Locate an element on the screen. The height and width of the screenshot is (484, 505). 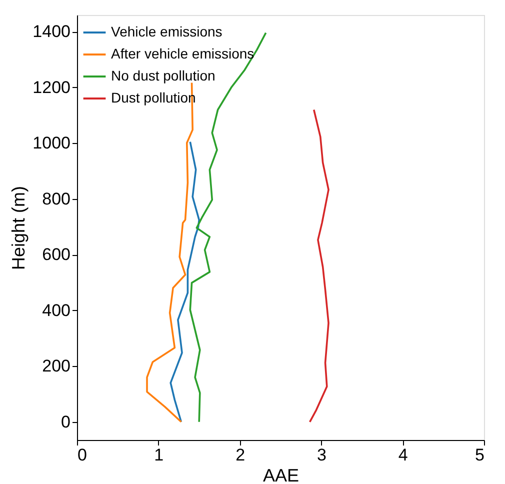
y-tick-label: 200 is located at coordinates (56, 366).